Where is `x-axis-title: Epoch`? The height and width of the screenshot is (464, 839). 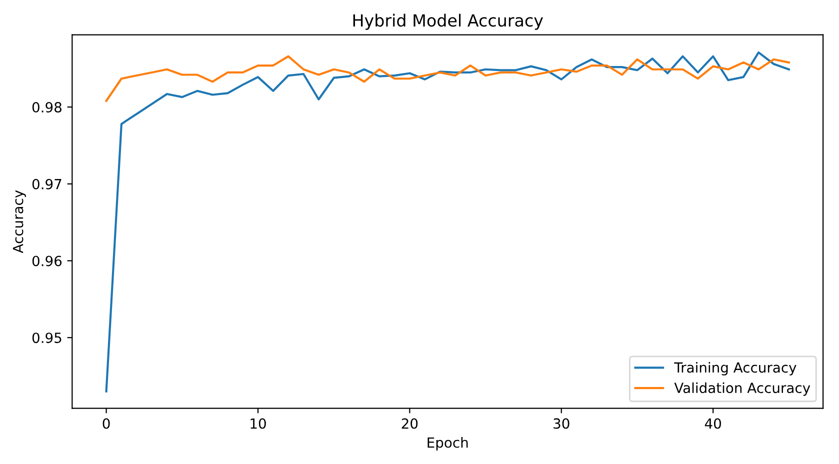
x-axis-title: Epoch is located at coordinates (448, 443).